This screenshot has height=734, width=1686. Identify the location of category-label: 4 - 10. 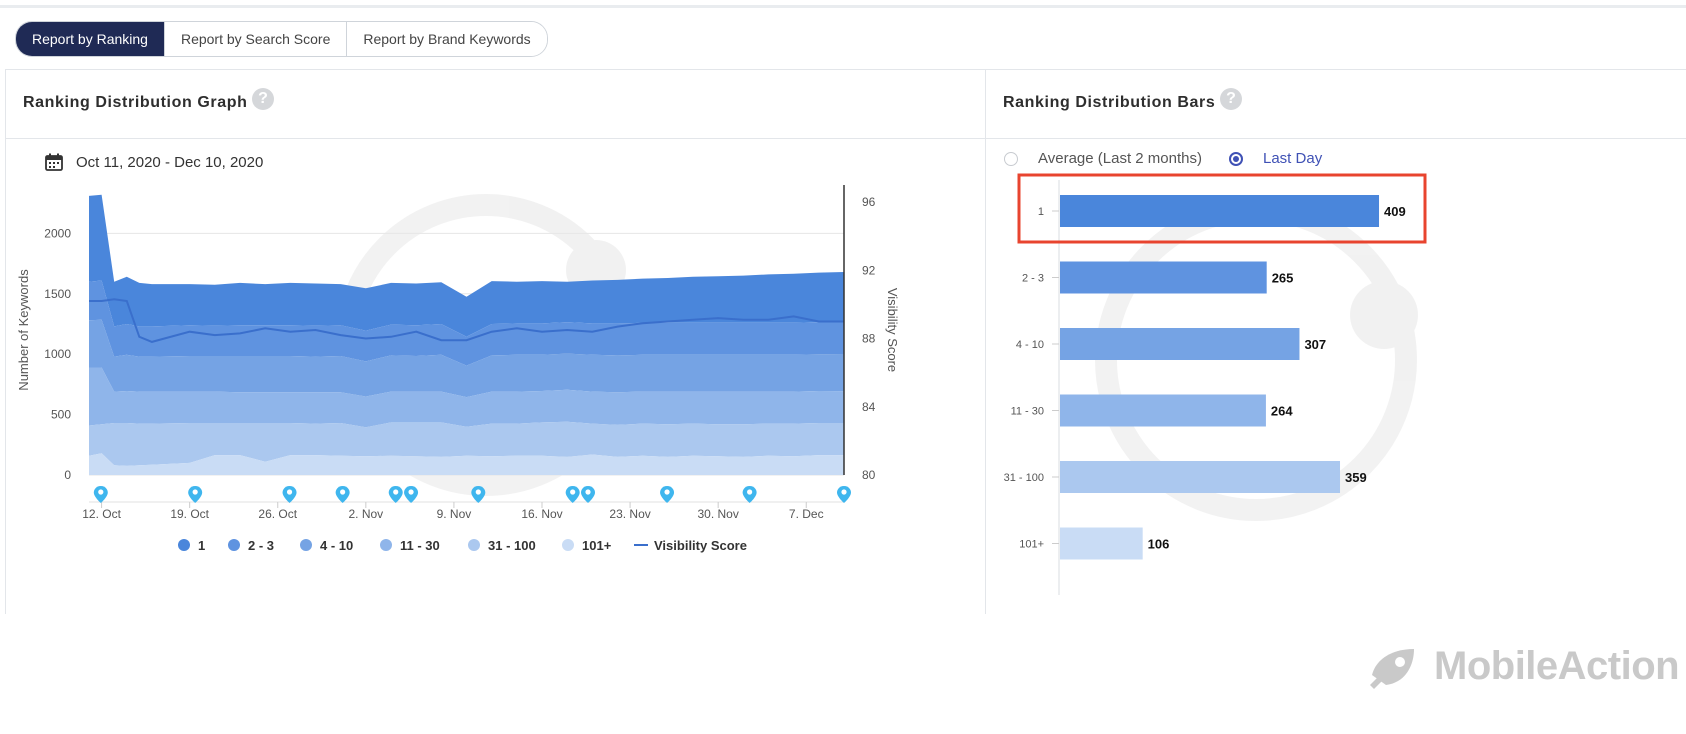
(1030, 345).